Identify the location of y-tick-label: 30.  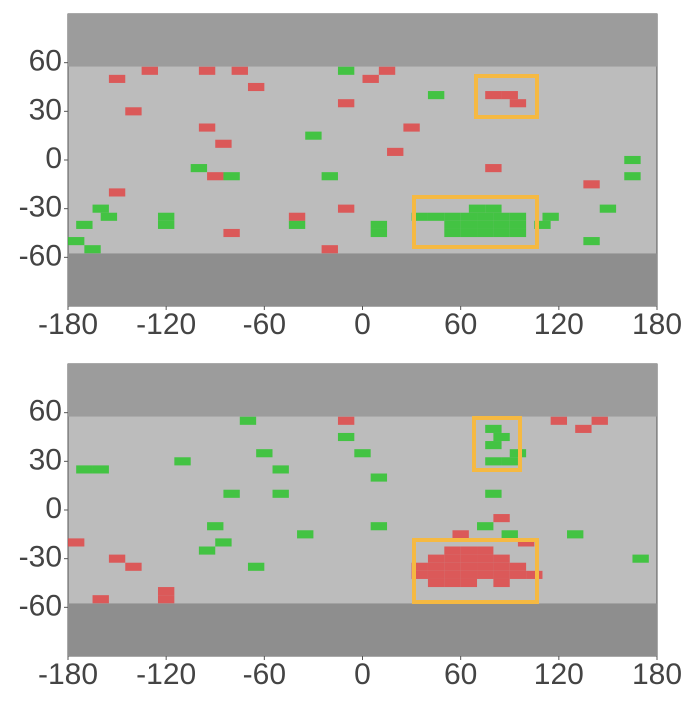
(45, 459).